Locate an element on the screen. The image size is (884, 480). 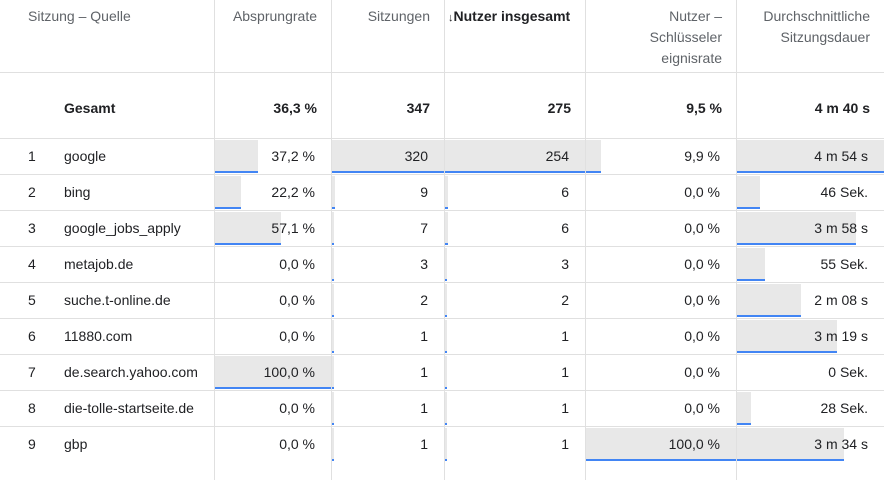
rank: 9 is located at coordinates (32, 444).